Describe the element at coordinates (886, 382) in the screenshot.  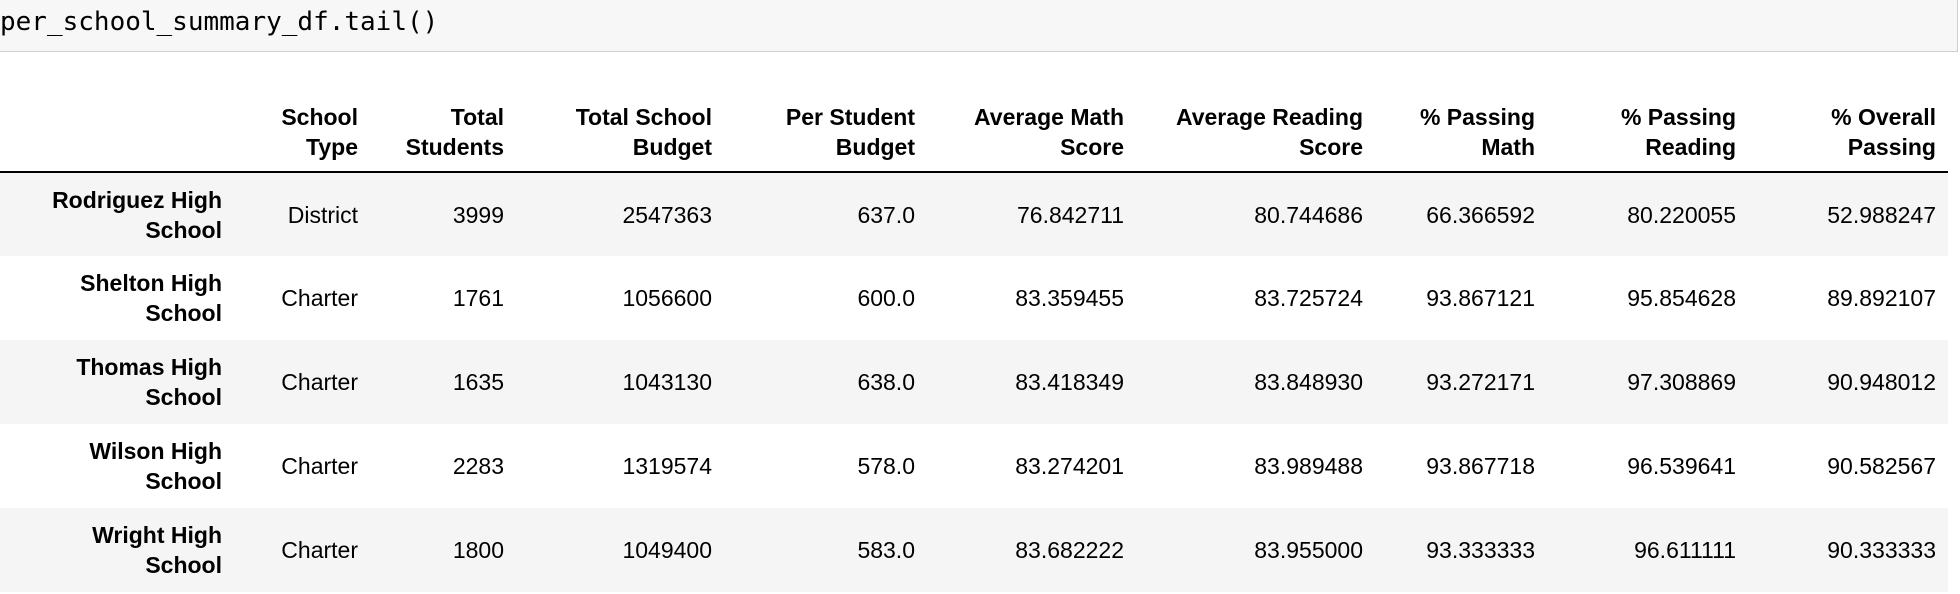
I see `table-cell: 638.0` at that location.